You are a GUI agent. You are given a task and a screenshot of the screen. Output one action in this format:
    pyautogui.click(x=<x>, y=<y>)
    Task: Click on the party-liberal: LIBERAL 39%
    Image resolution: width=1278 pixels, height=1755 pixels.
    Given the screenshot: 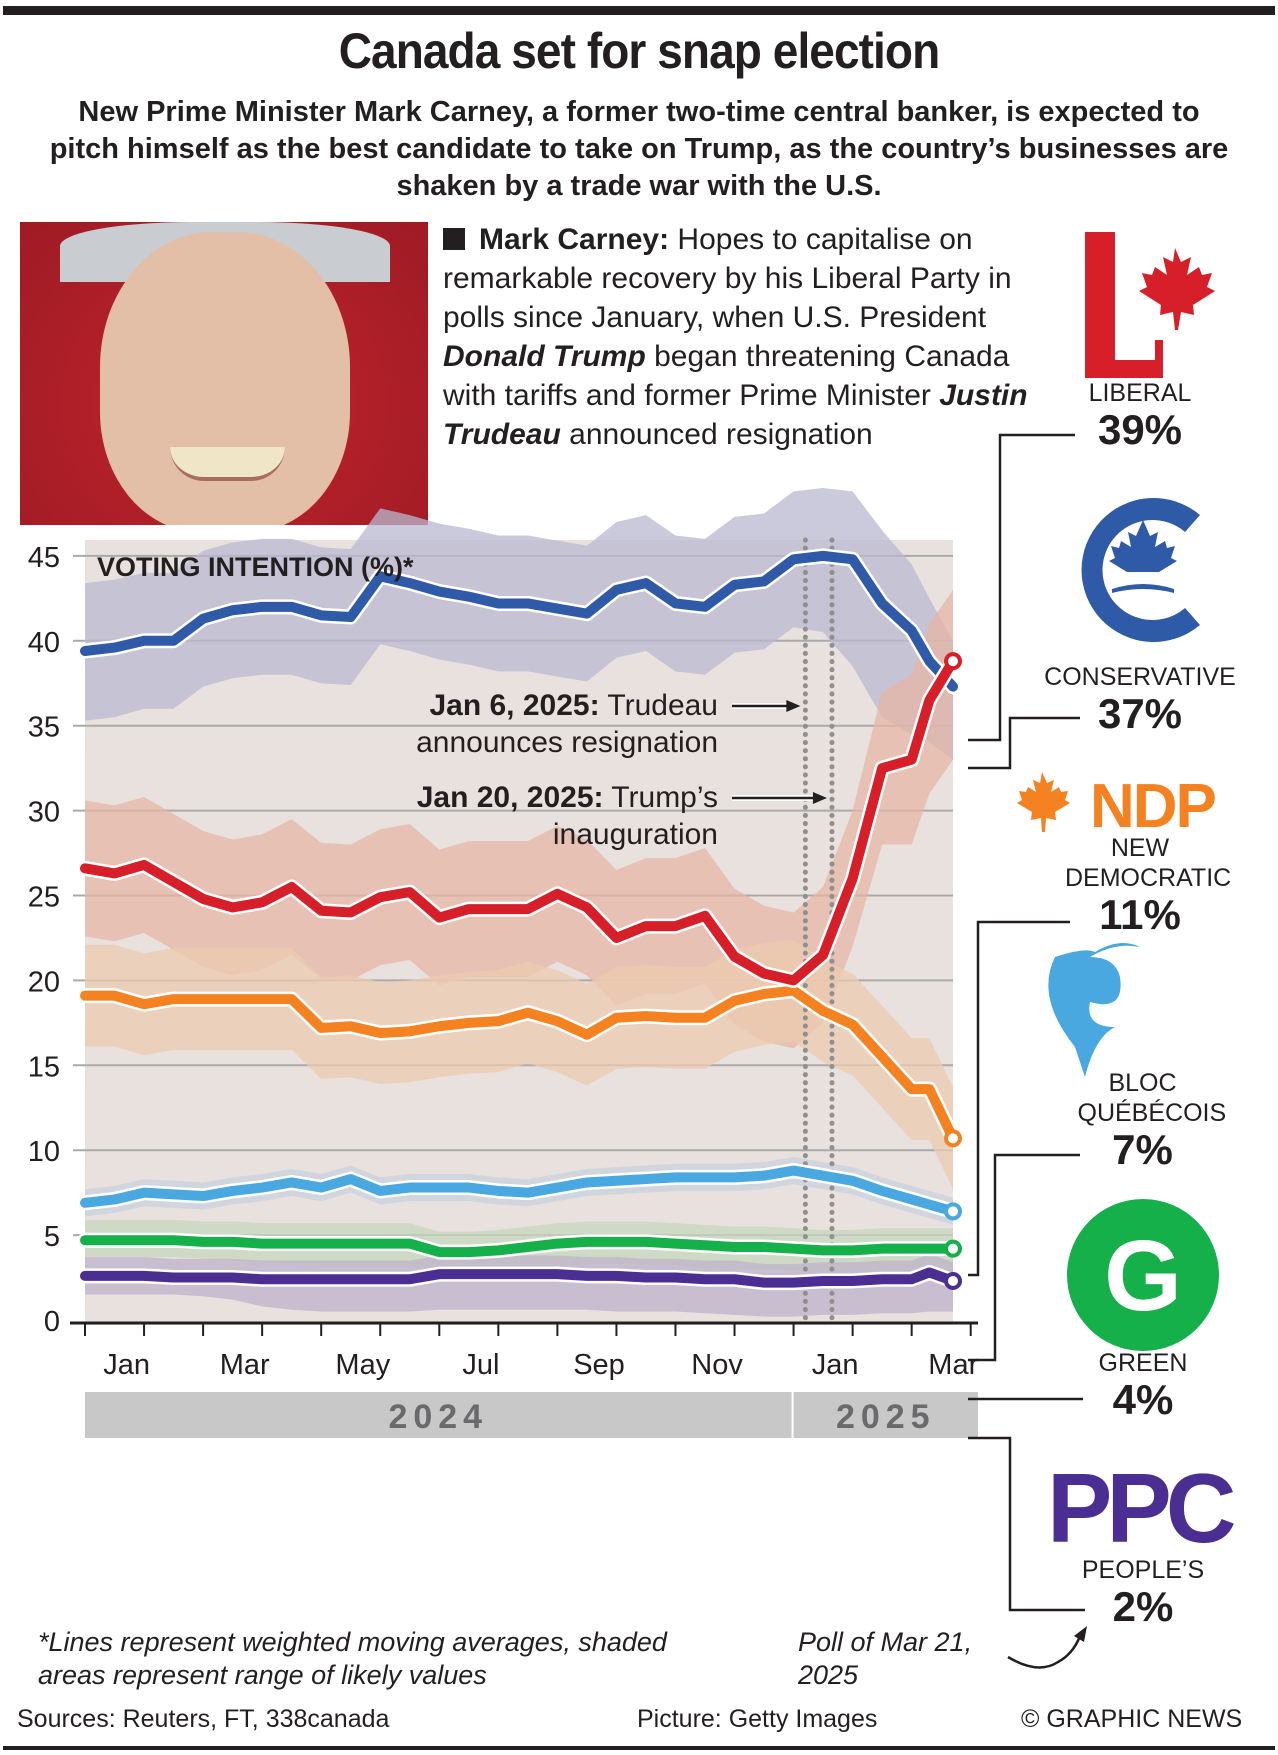 What is the action you would take?
    pyautogui.click(x=1140, y=415)
    